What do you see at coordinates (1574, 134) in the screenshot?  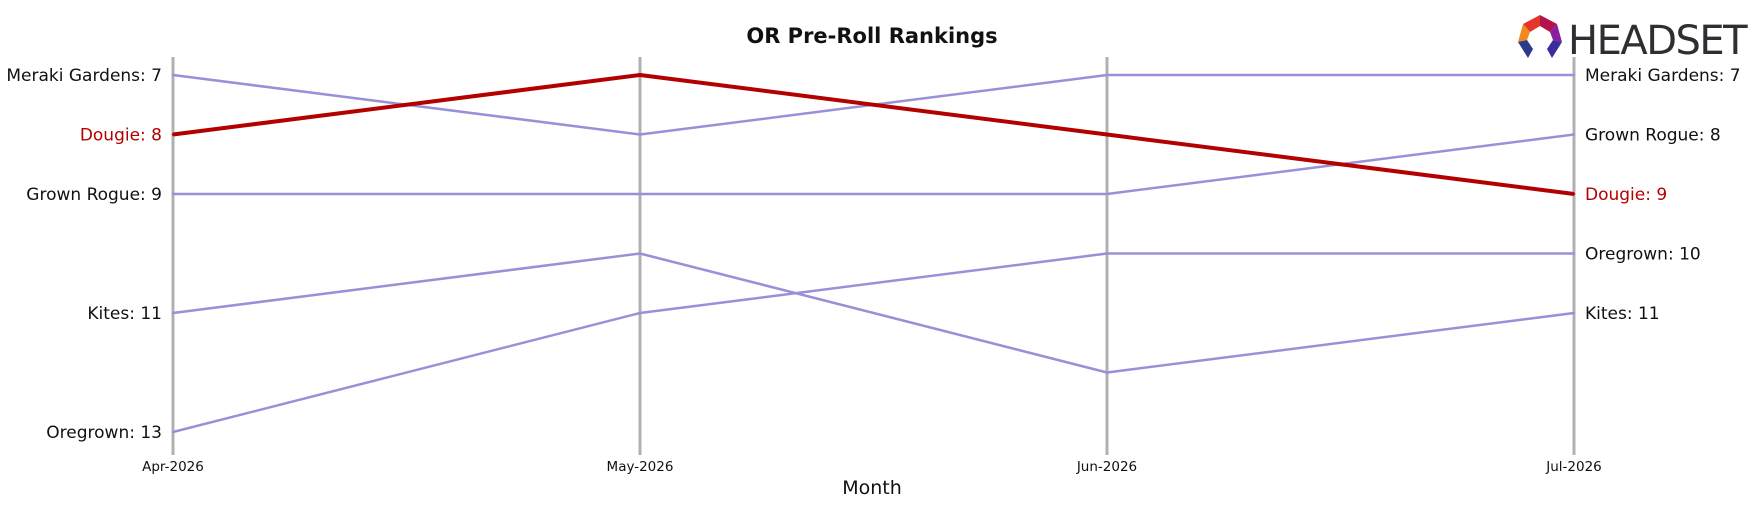 I see `point-grown-rogue-jul-2026` at bounding box center [1574, 134].